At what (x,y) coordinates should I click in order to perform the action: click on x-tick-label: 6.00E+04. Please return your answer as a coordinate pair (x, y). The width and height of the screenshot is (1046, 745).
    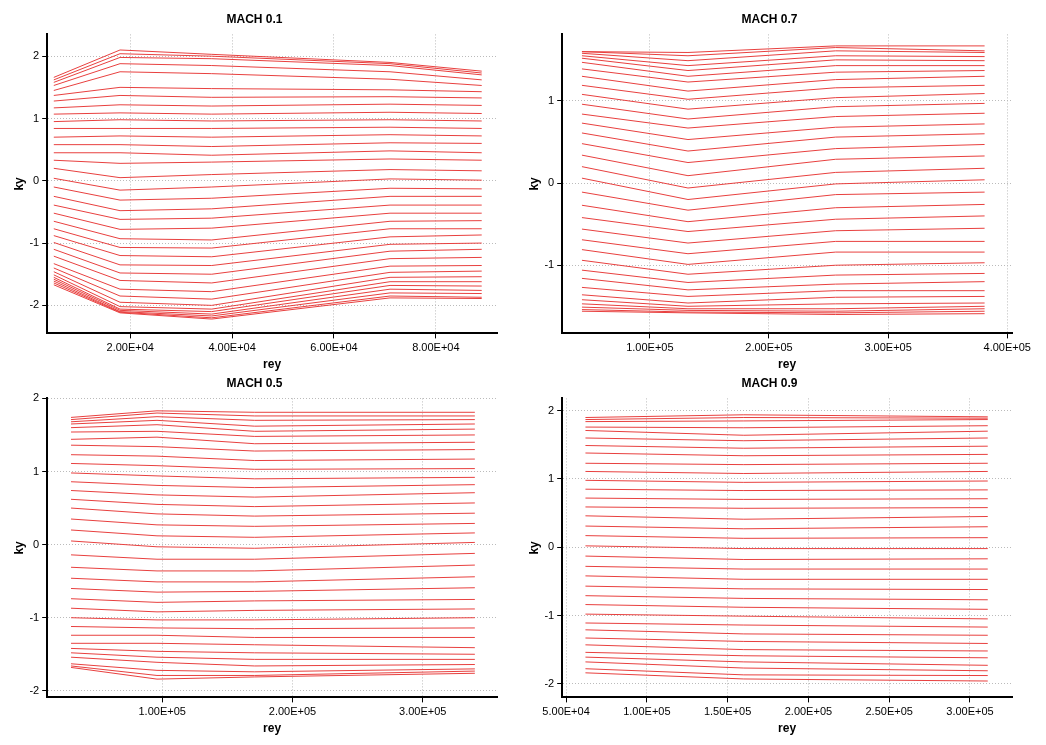
    Looking at the image, I should click on (334, 347).